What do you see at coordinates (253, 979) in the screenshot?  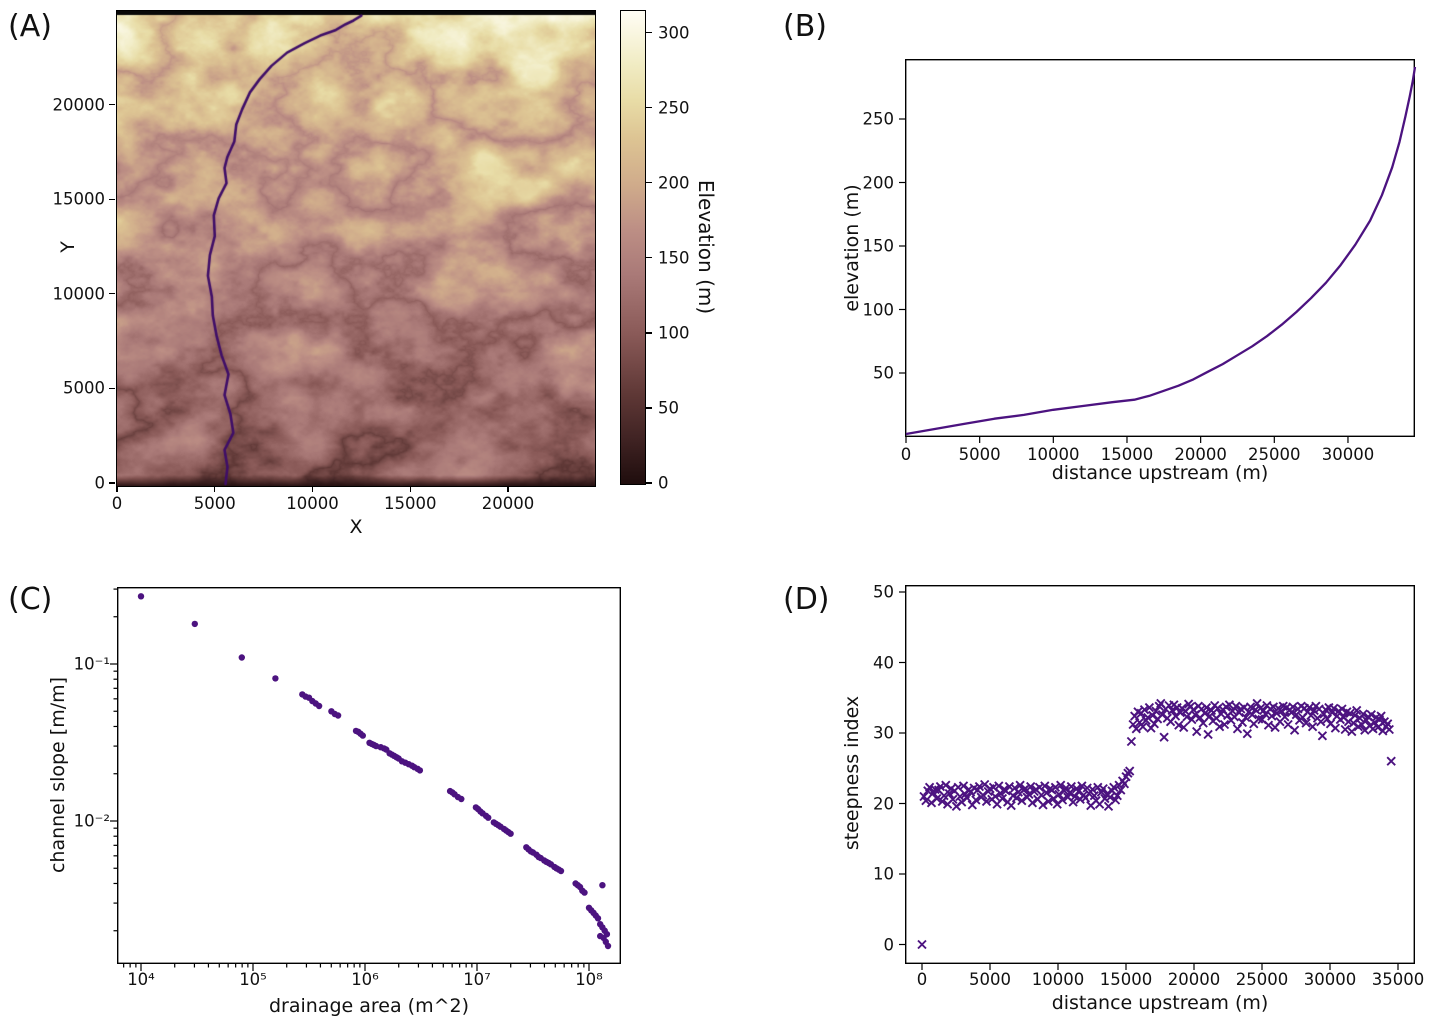 I see `panel-c-x-tick-label: 10⁵` at bounding box center [253, 979].